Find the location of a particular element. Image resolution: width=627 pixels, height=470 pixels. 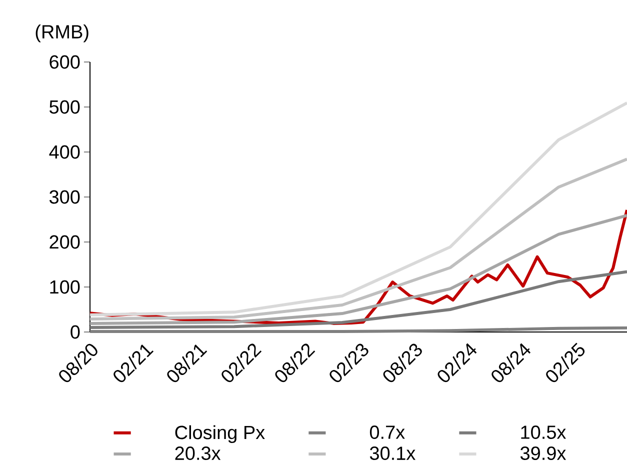

y-tick-label: 100 is located at coordinates (65, 287).